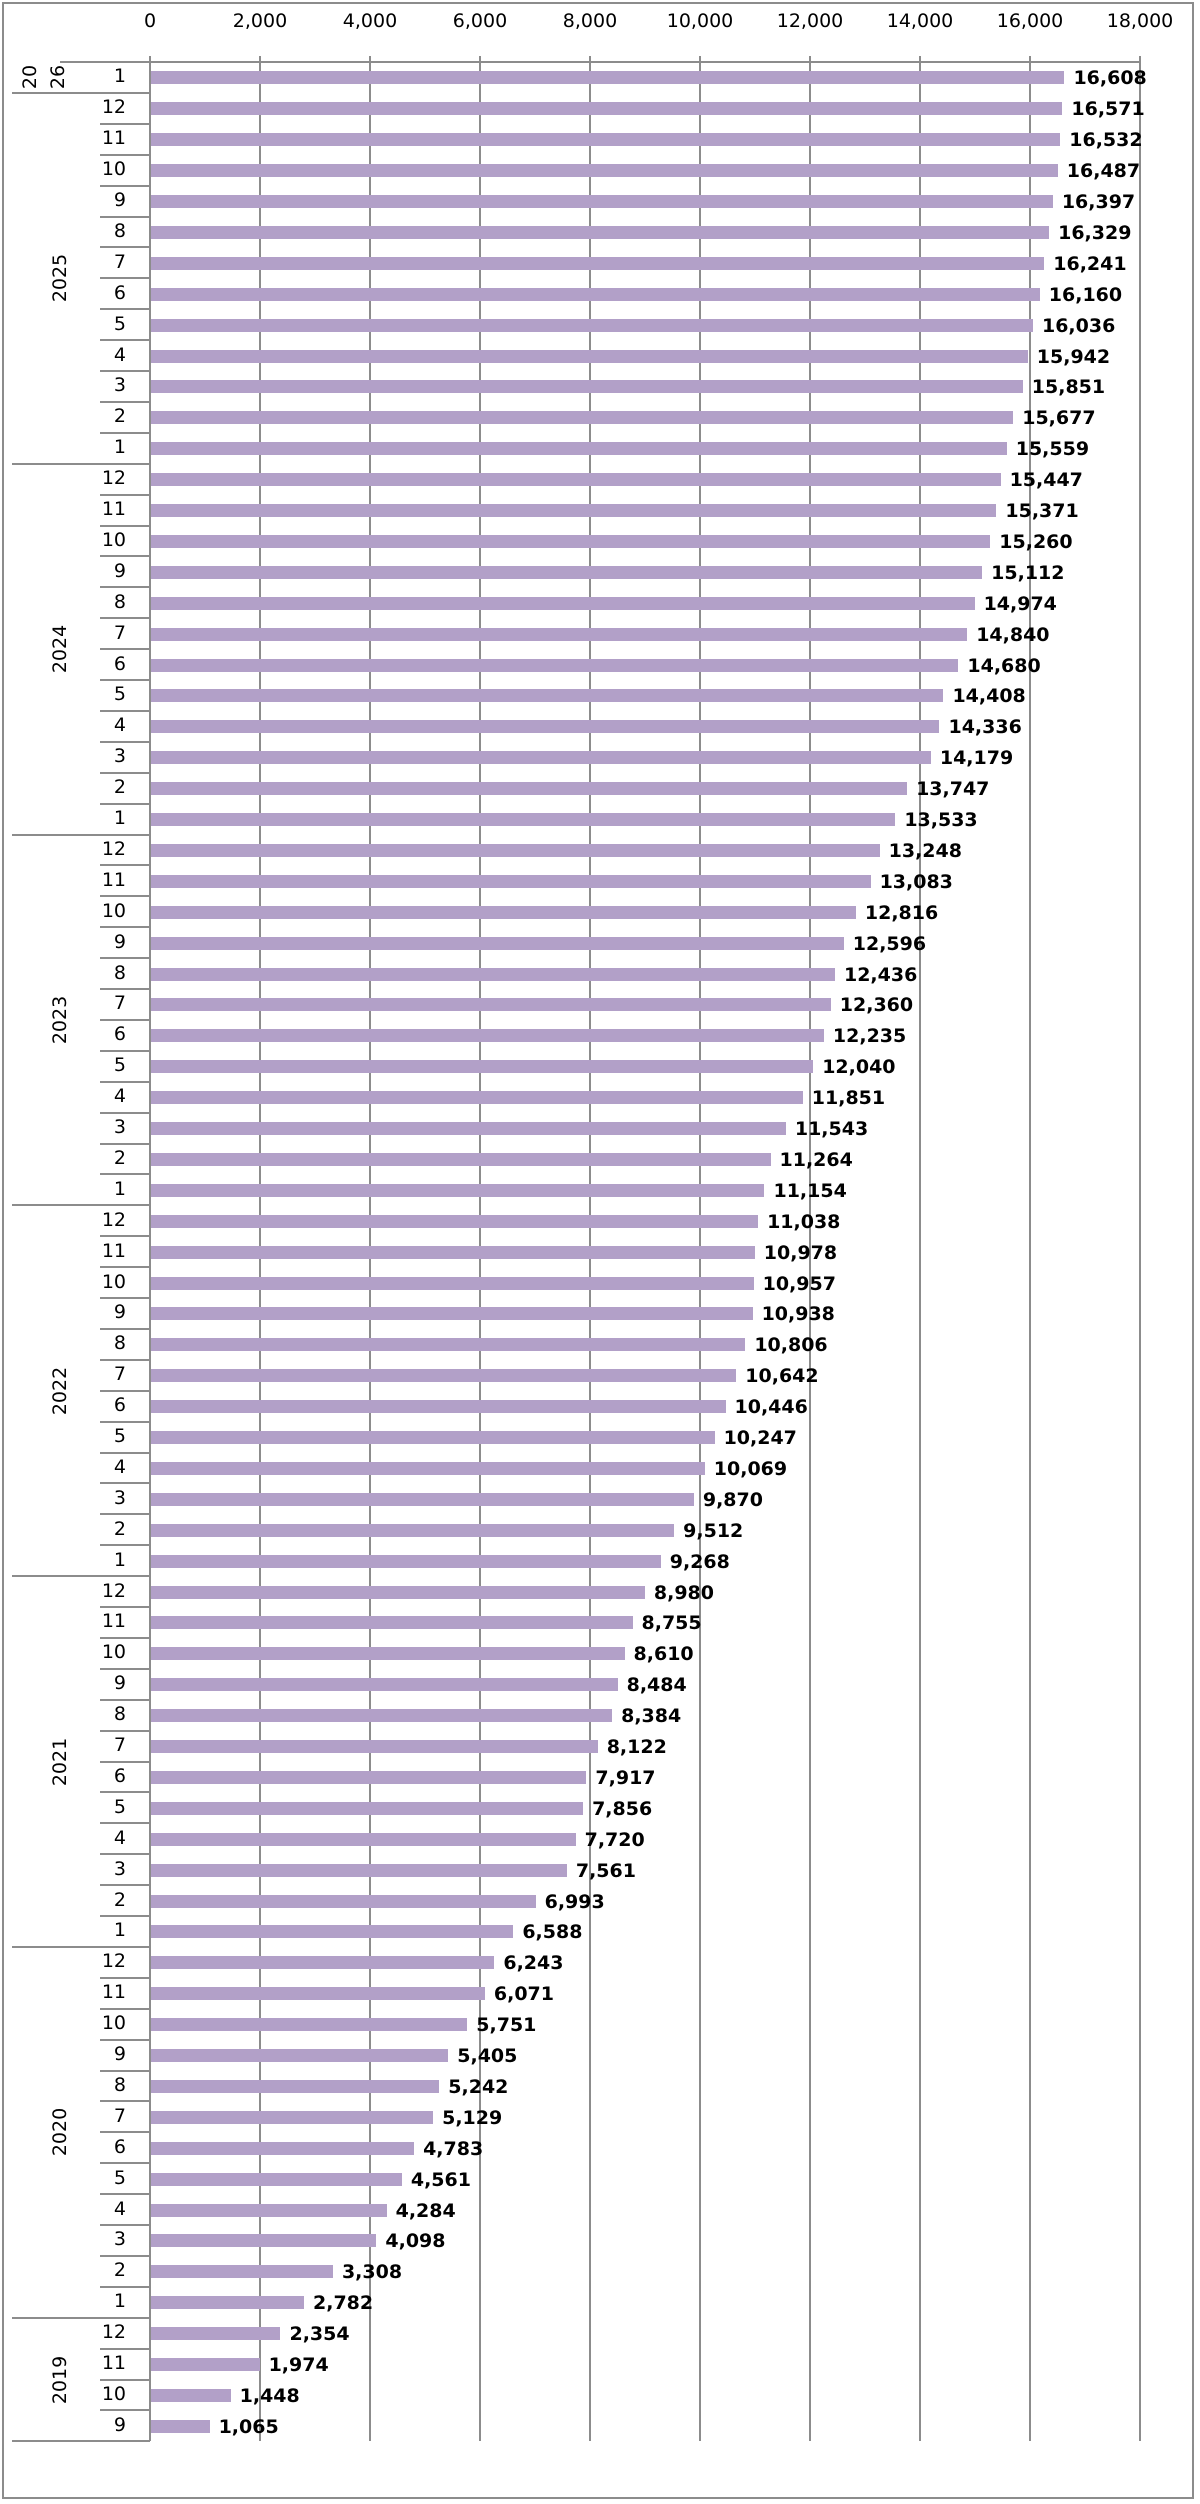  Describe the element at coordinates (683, 1592) in the screenshot. I see `value-label: 8,980` at that location.